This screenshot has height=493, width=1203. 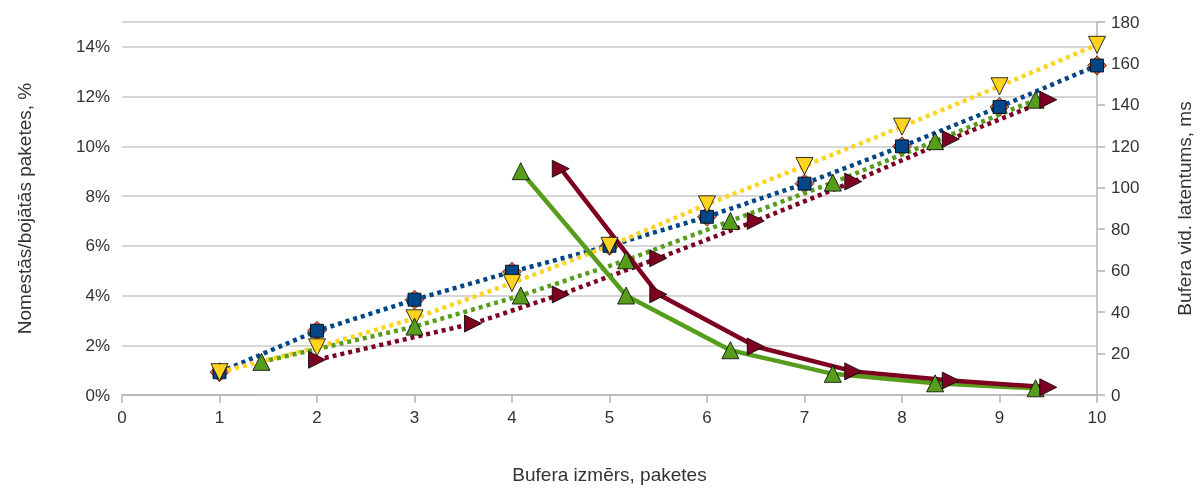 I want to click on x-tick-label: 0, so click(x=122, y=417).